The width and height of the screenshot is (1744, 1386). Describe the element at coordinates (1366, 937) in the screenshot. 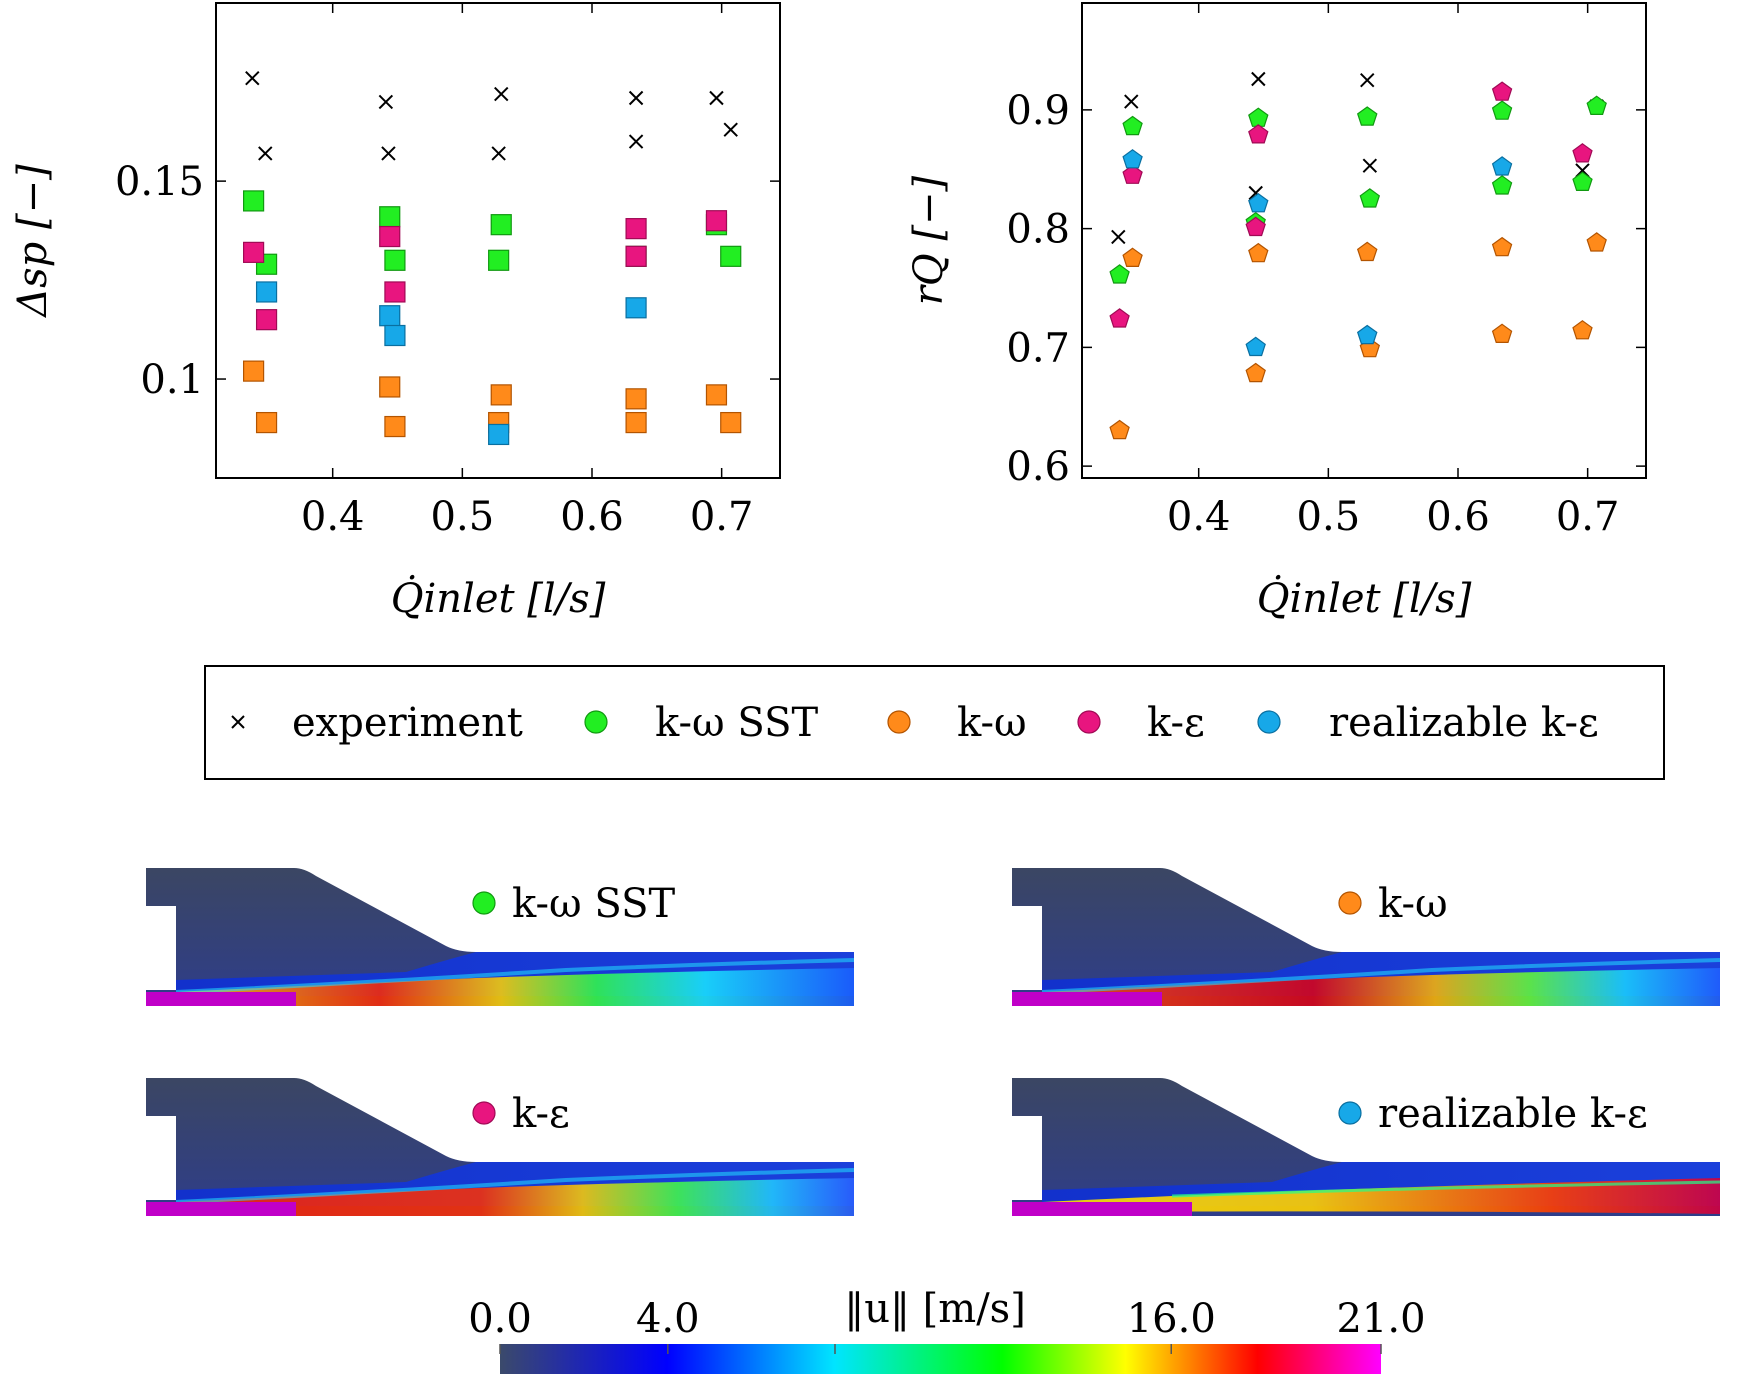

I see `contour-panel-kw: k-ω` at that location.